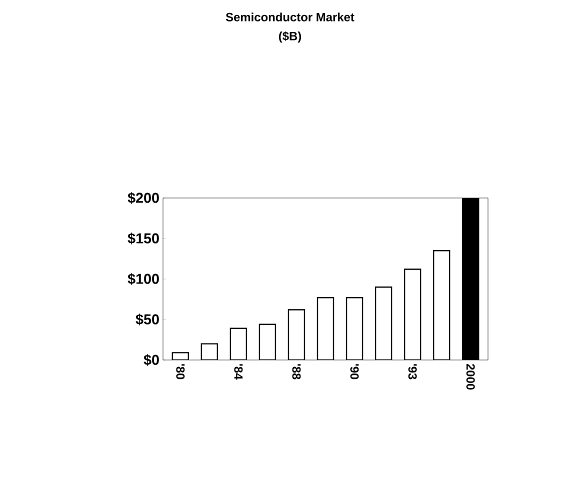  I want to click on x-tick-label: '93, so click(412, 372).